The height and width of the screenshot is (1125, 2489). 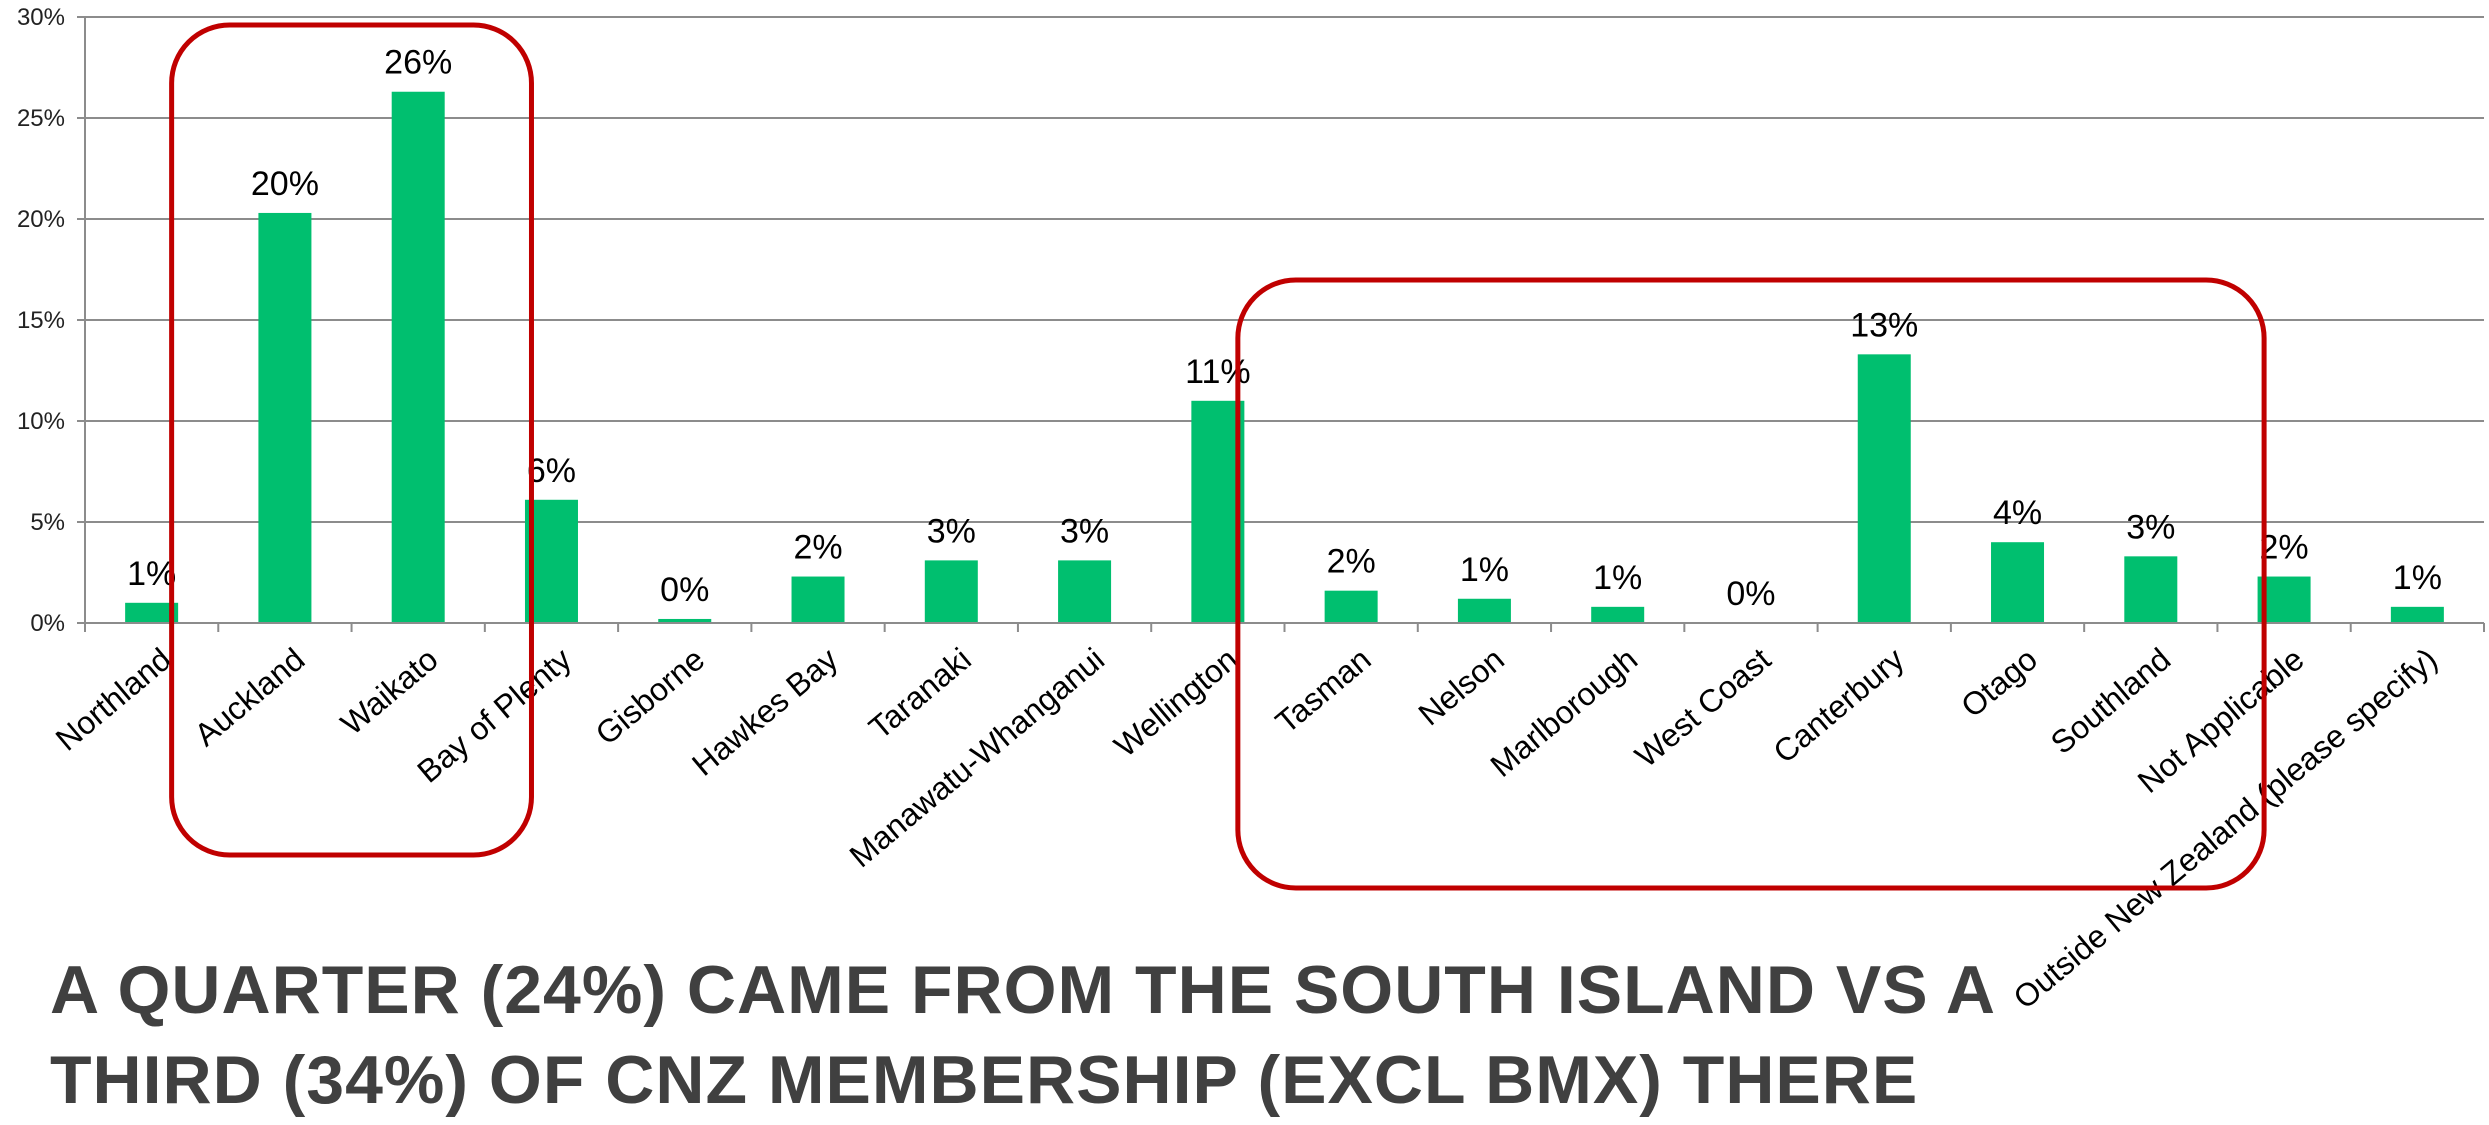 I want to click on category-label: West Coast, so click(x=1702, y=708).